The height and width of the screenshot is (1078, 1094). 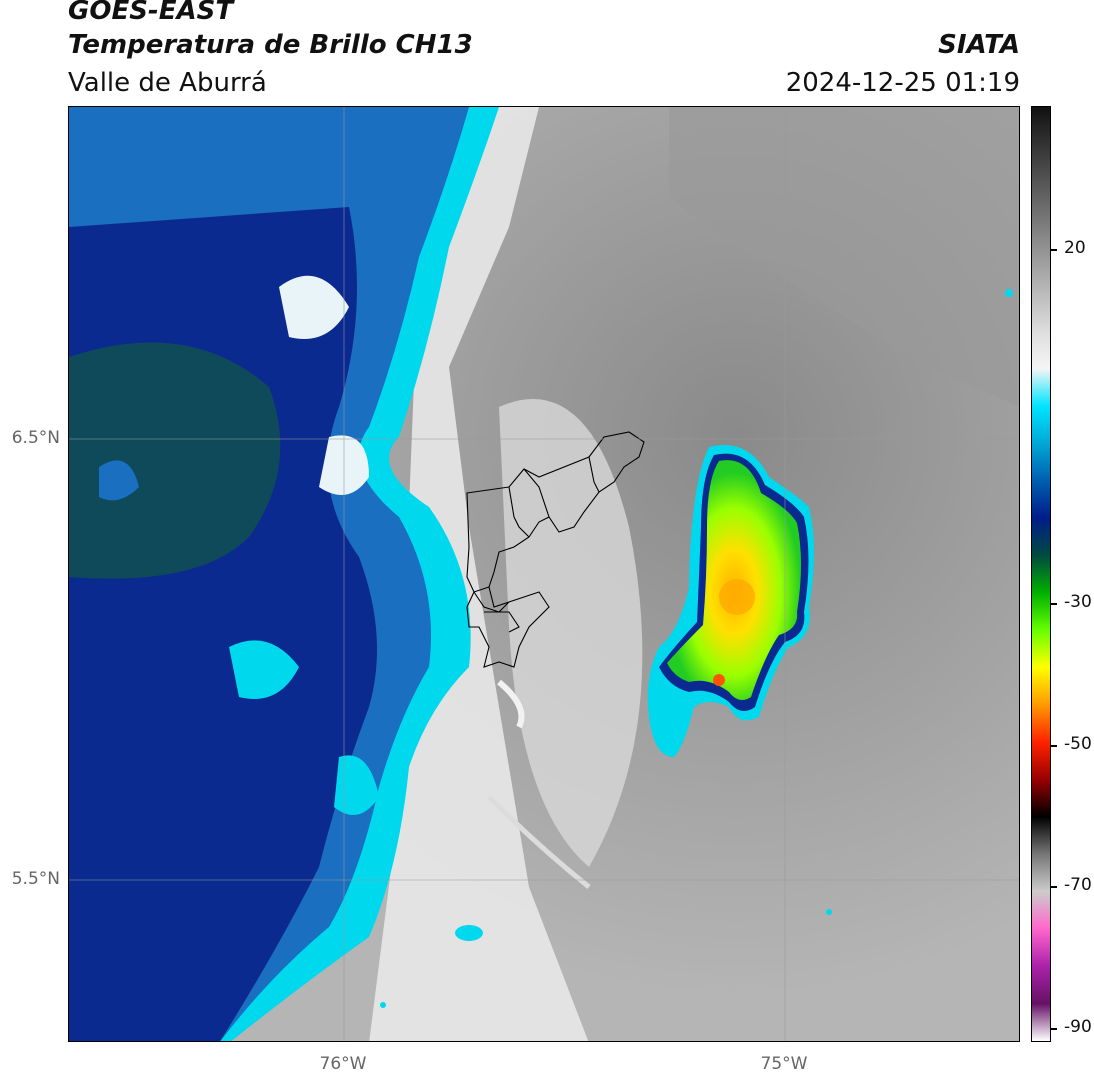 What do you see at coordinates (175, 460) in the screenshot?
I see `cloud-band-core` at bounding box center [175, 460].